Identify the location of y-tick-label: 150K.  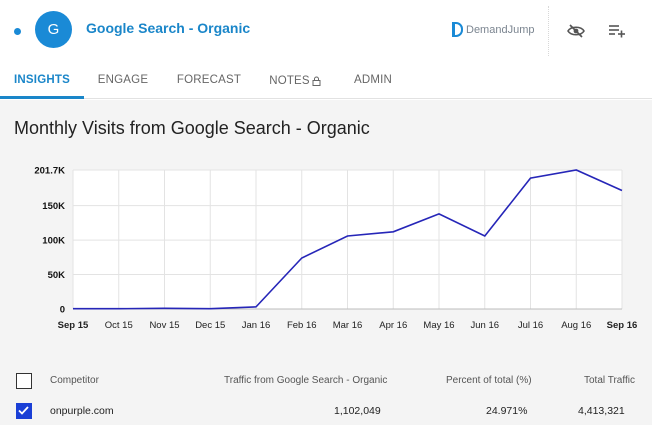
(53, 206).